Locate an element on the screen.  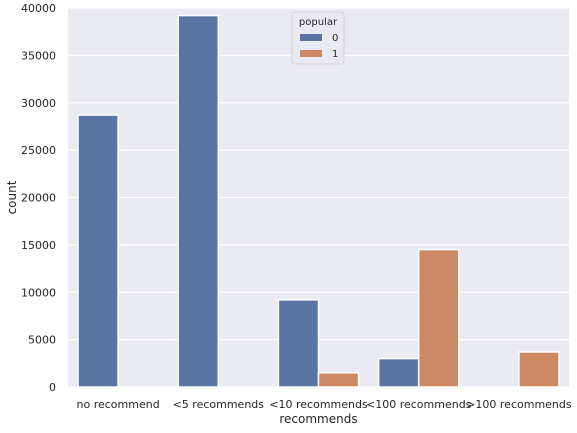
x-tick-label: >100 recommends is located at coordinates (519, 404).